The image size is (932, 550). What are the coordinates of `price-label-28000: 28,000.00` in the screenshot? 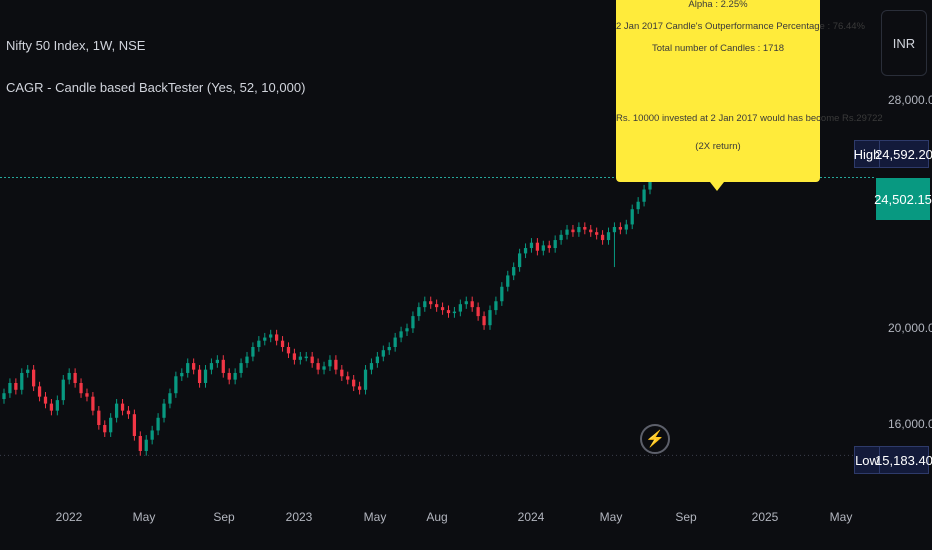 It's located at (910, 100).